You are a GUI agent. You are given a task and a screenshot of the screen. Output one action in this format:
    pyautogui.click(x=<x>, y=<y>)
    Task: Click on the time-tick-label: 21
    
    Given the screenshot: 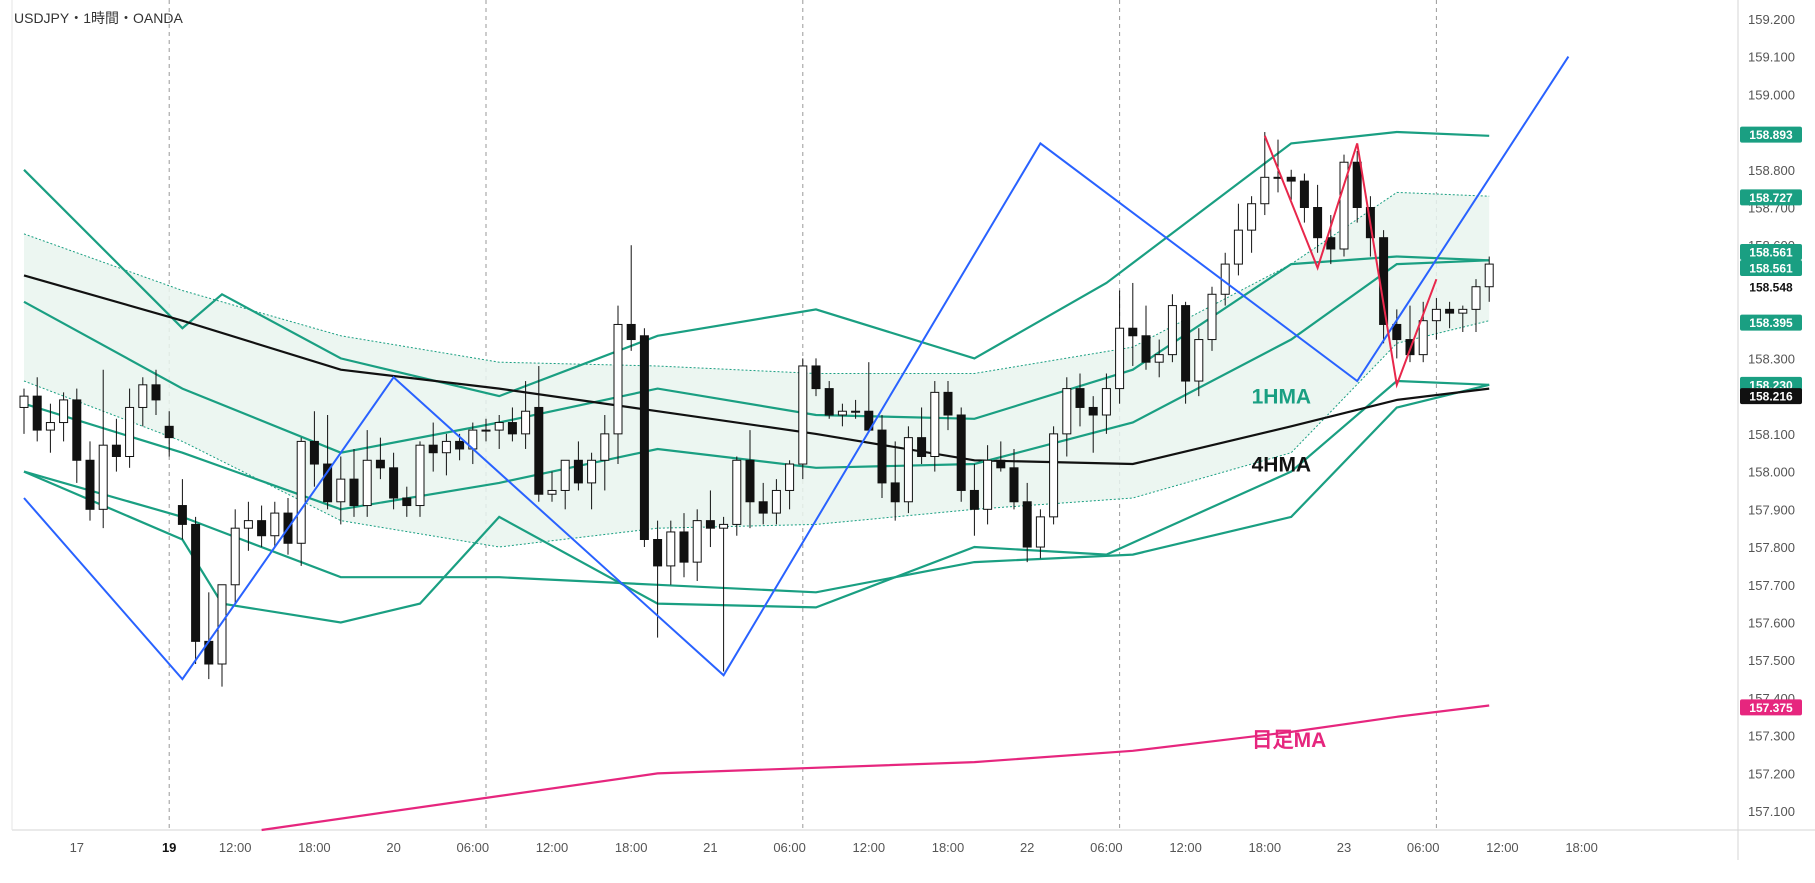 What is the action you would take?
    pyautogui.click(x=710, y=847)
    